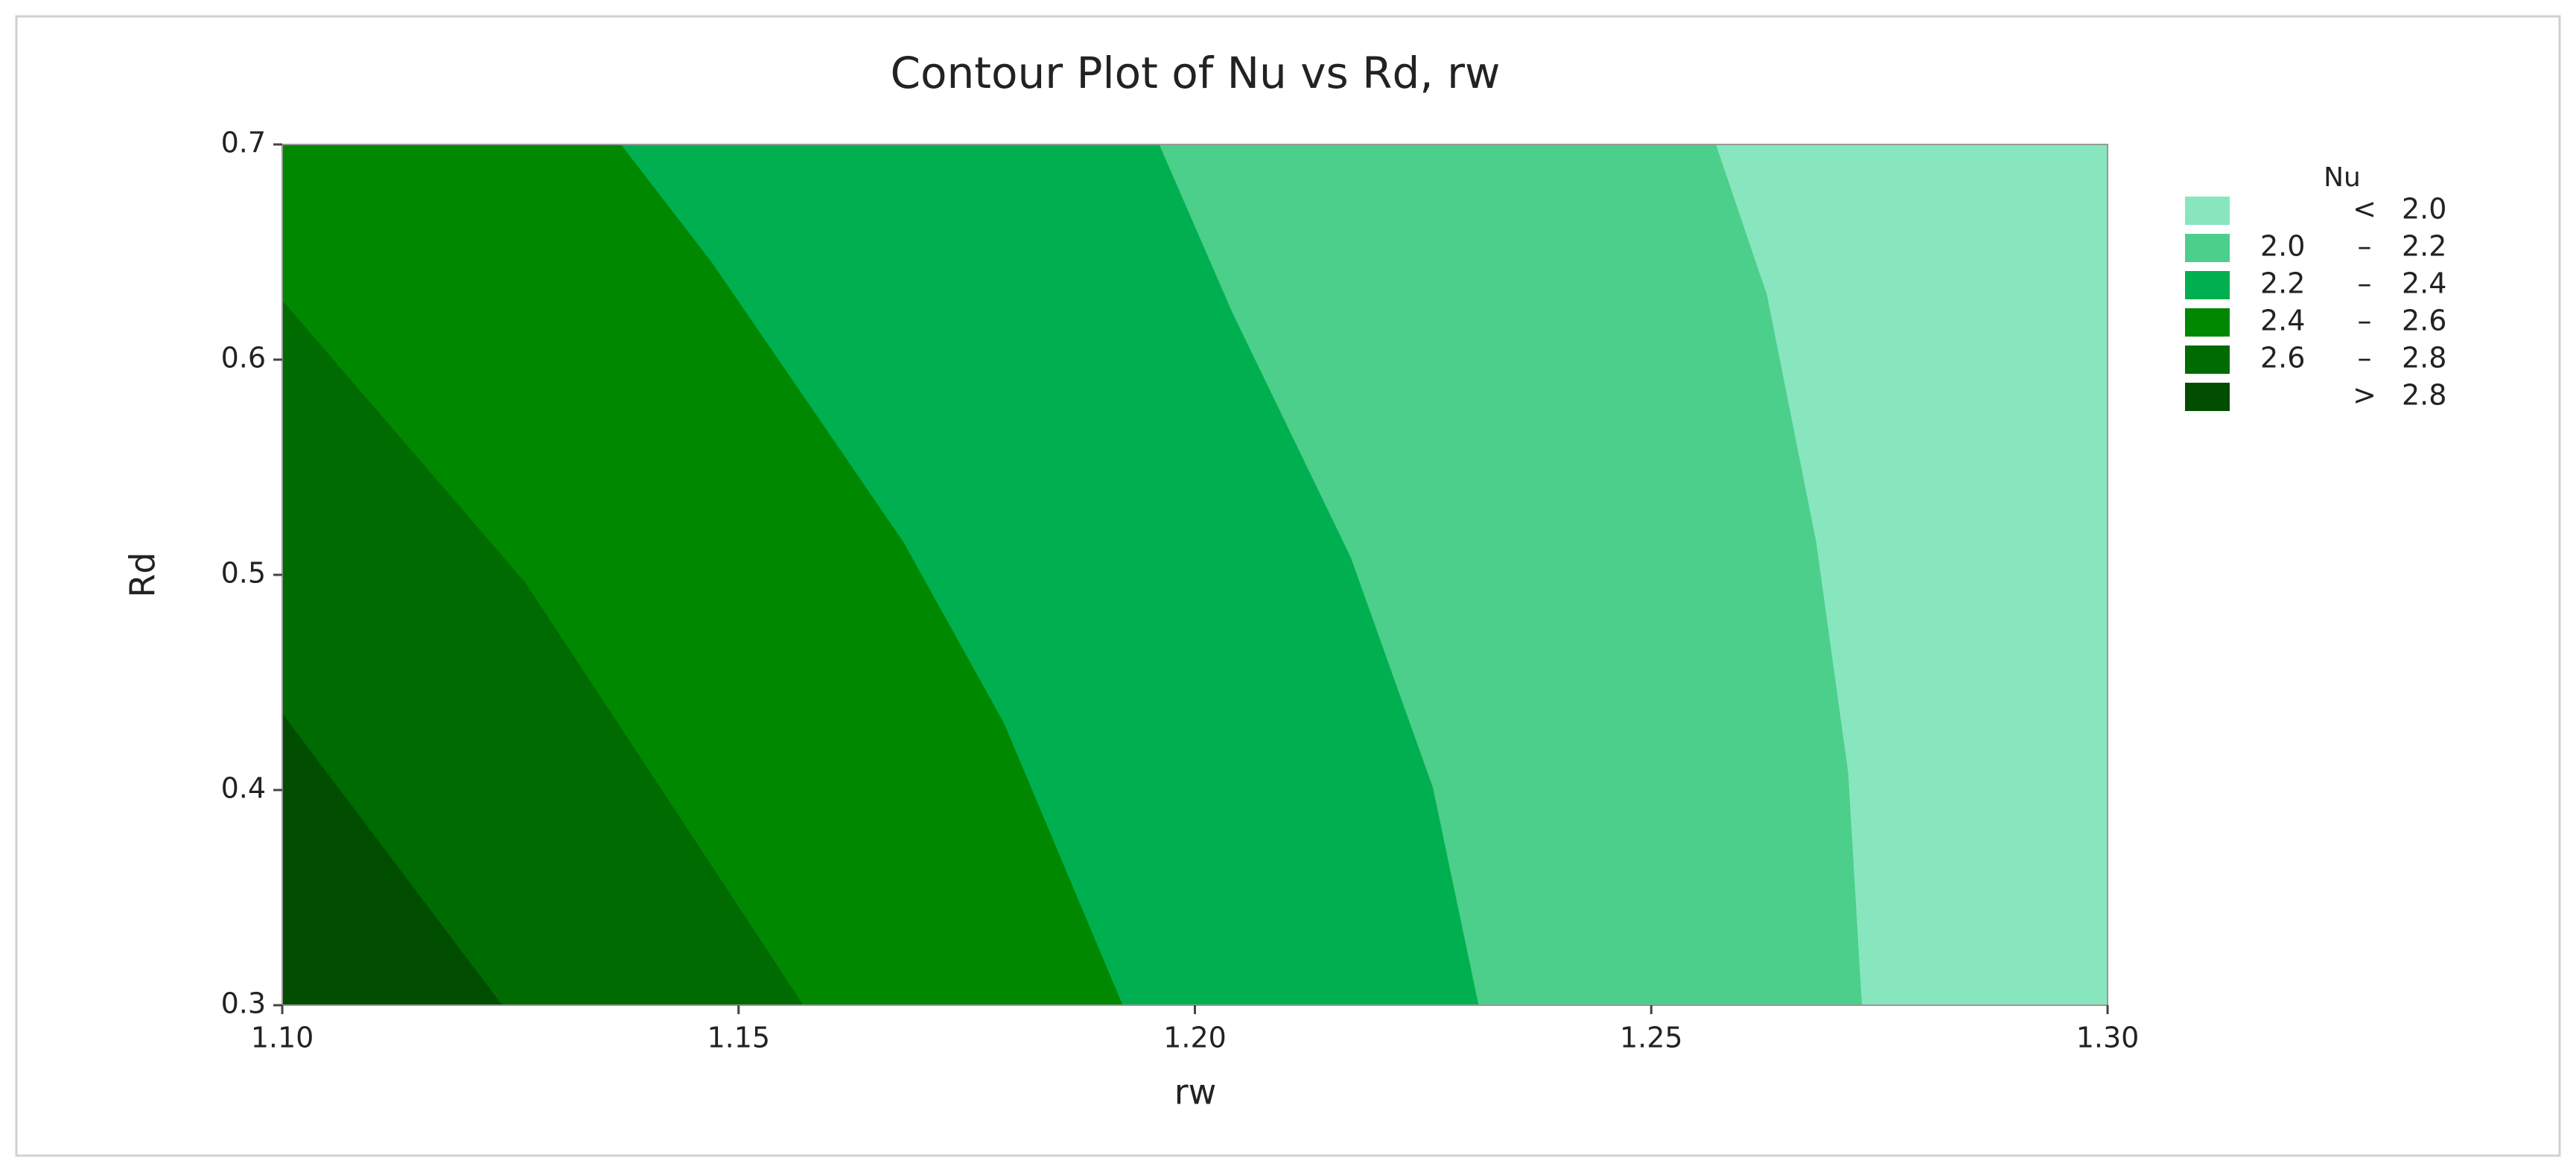  Describe the element at coordinates (2424, 283) in the screenshot. I see `legend-high: 2.4` at that location.